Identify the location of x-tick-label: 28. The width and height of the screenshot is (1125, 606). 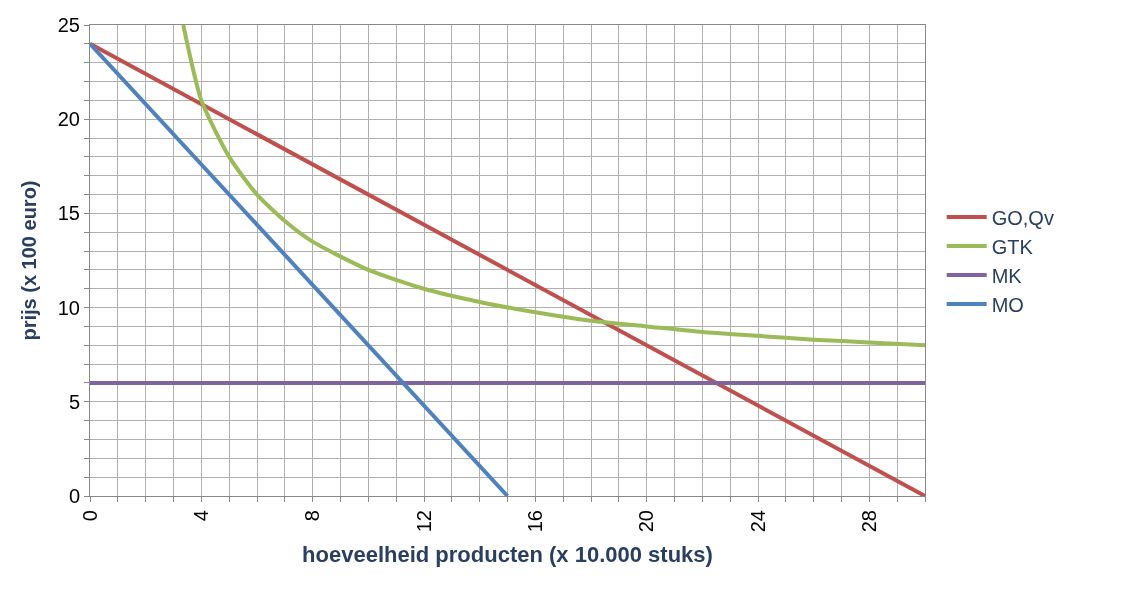
(868, 521).